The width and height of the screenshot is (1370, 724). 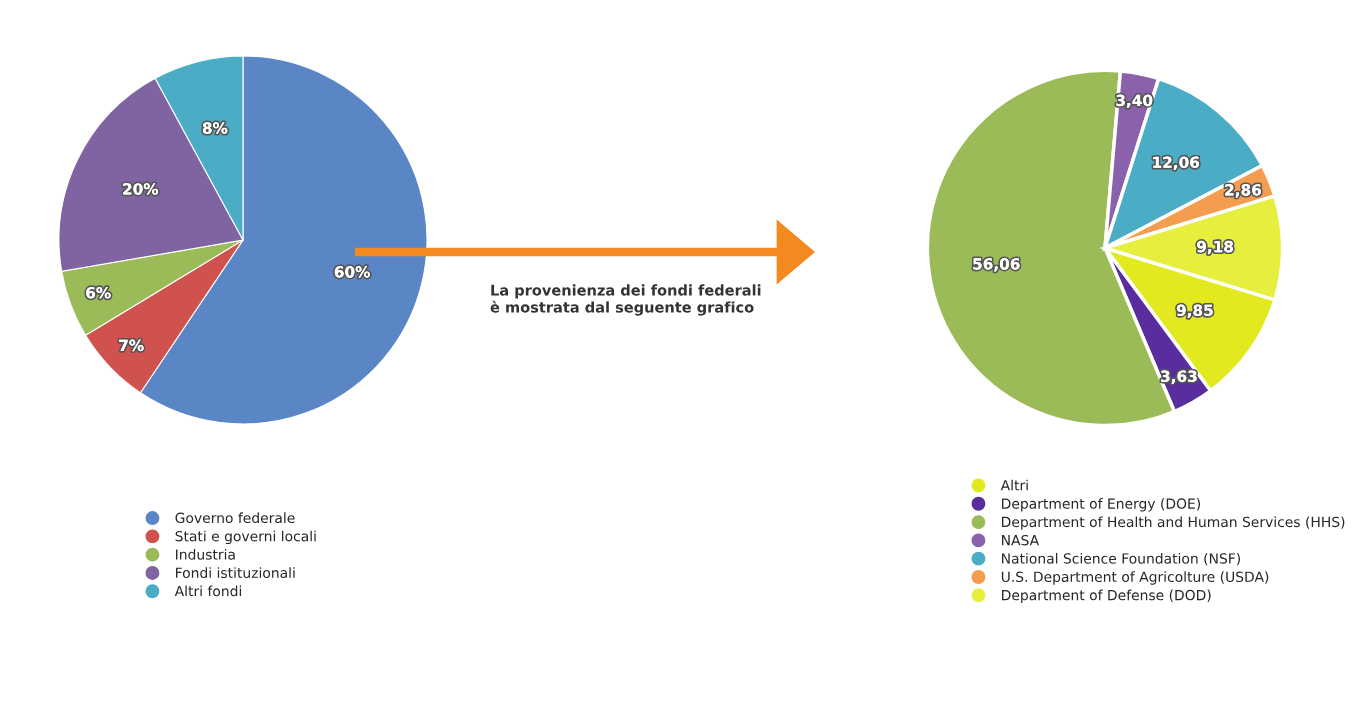 I want to click on data-label: 6%, so click(x=98, y=292).